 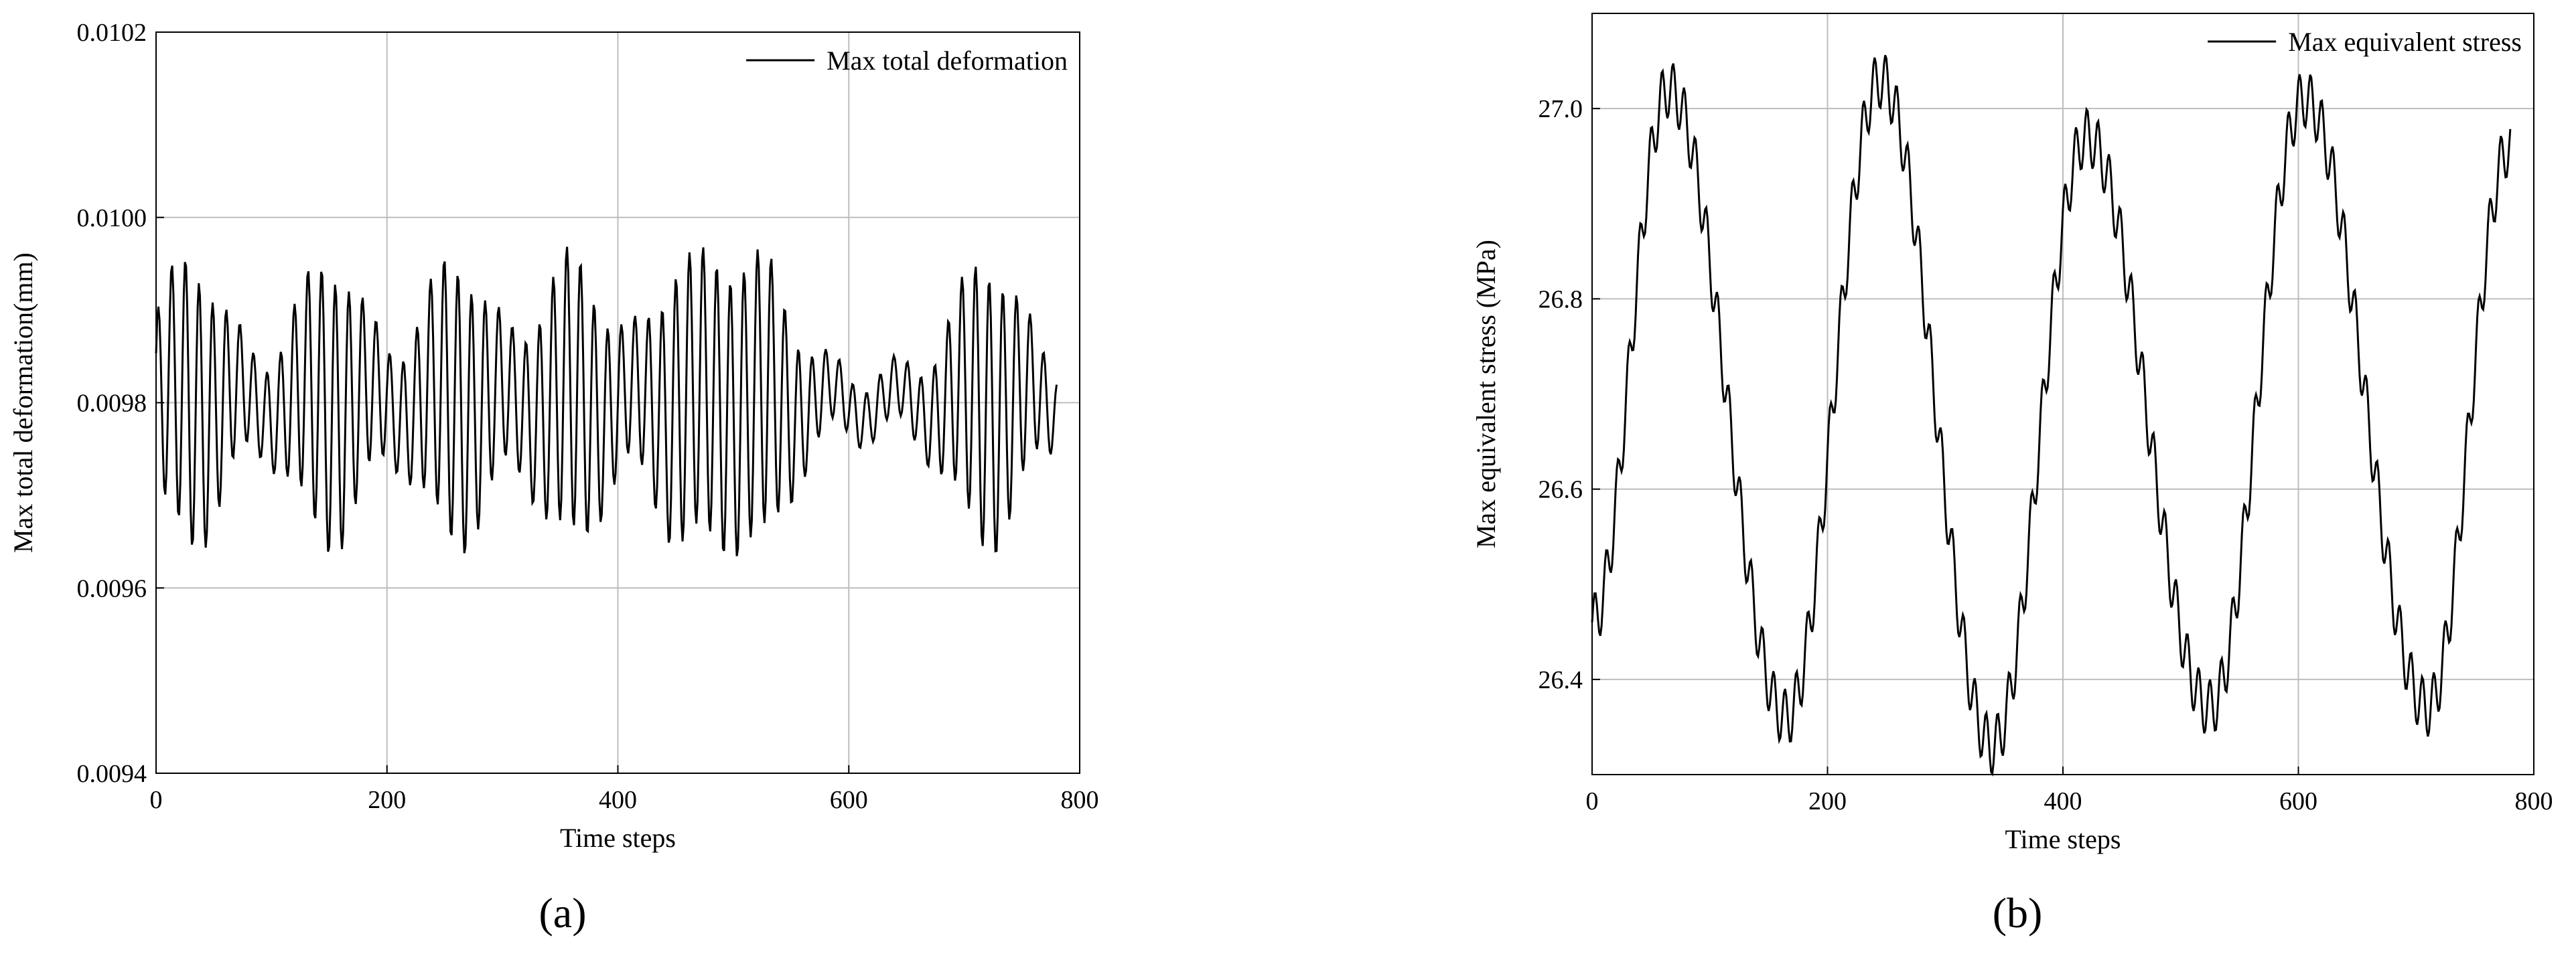 What do you see at coordinates (2063, 839) in the screenshot?
I see `x-axis-label-b: Time steps` at bounding box center [2063, 839].